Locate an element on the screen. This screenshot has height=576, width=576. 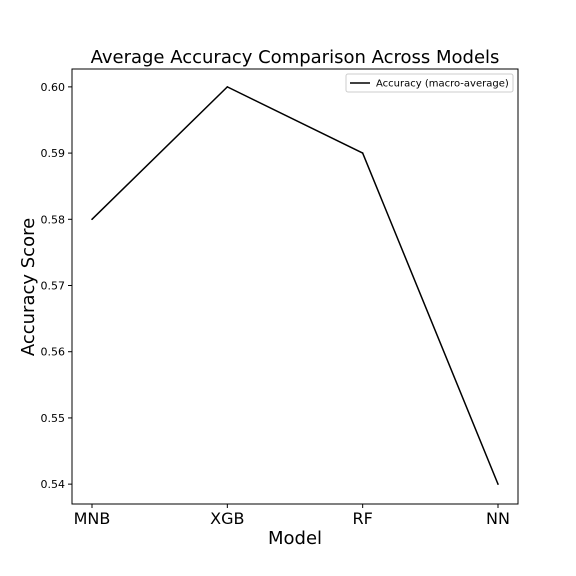
y-tick-label: 0.56 is located at coordinates (53, 352).